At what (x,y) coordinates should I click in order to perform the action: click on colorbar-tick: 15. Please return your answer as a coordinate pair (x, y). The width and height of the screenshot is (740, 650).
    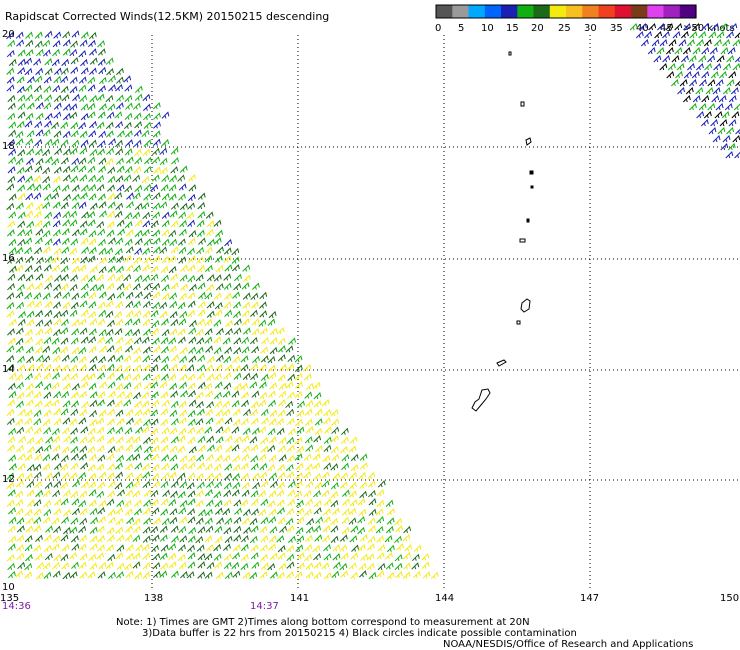
    Looking at the image, I should click on (512, 28).